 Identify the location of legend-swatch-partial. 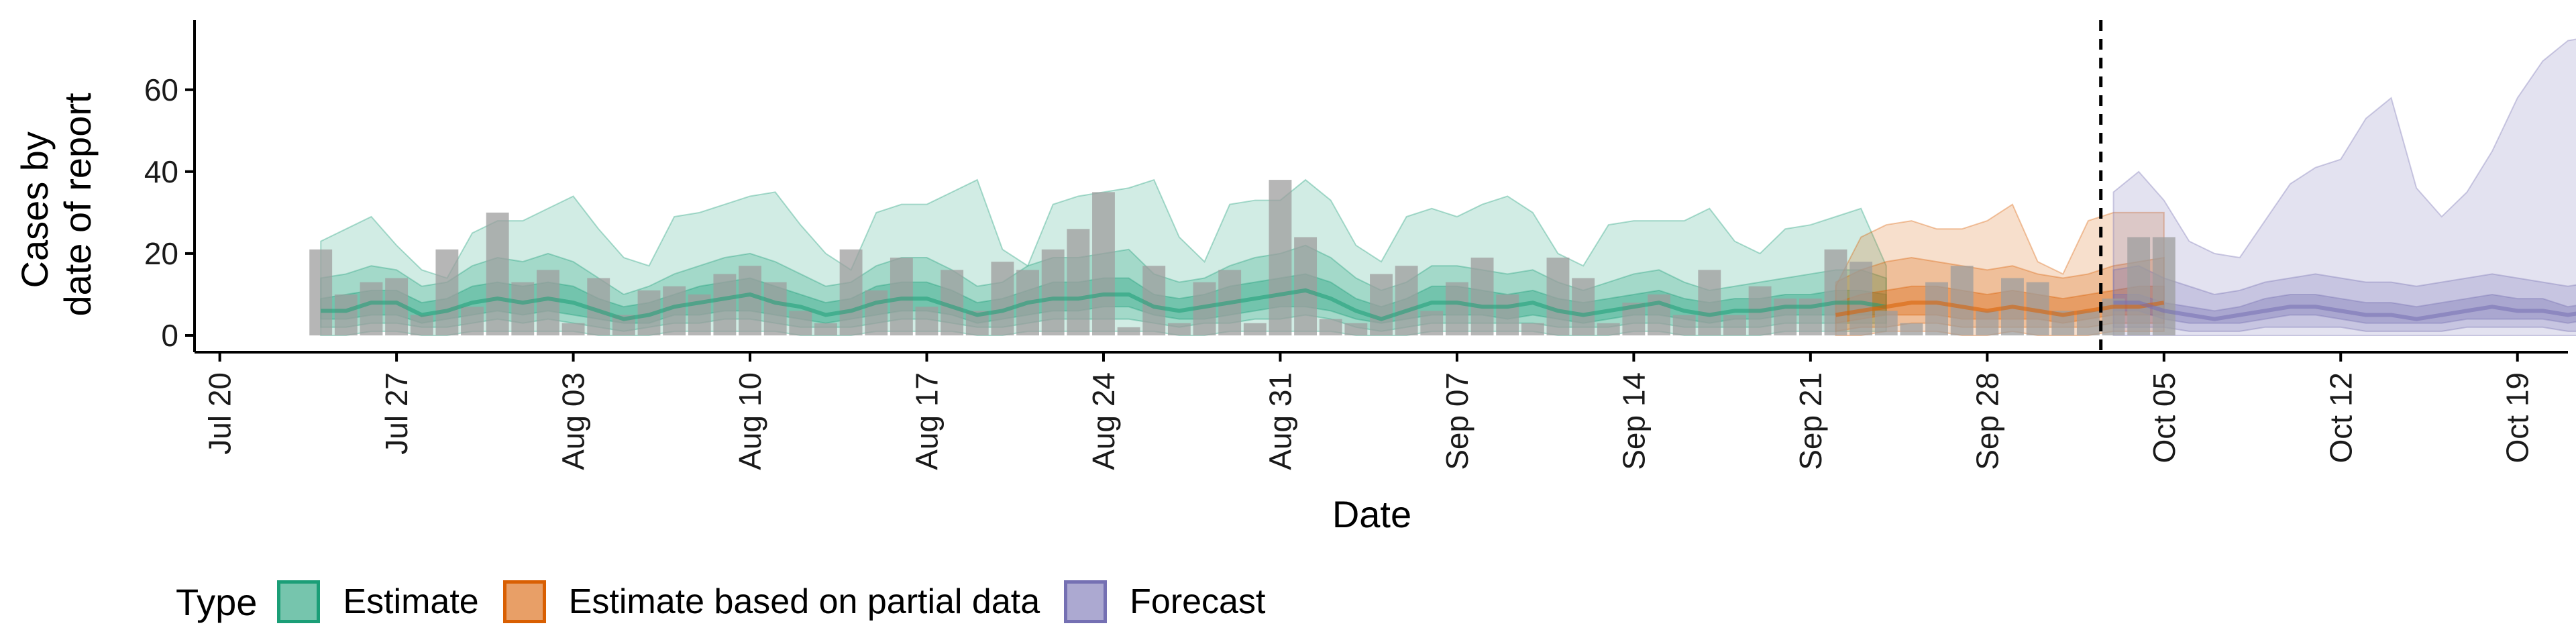
(524, 601).